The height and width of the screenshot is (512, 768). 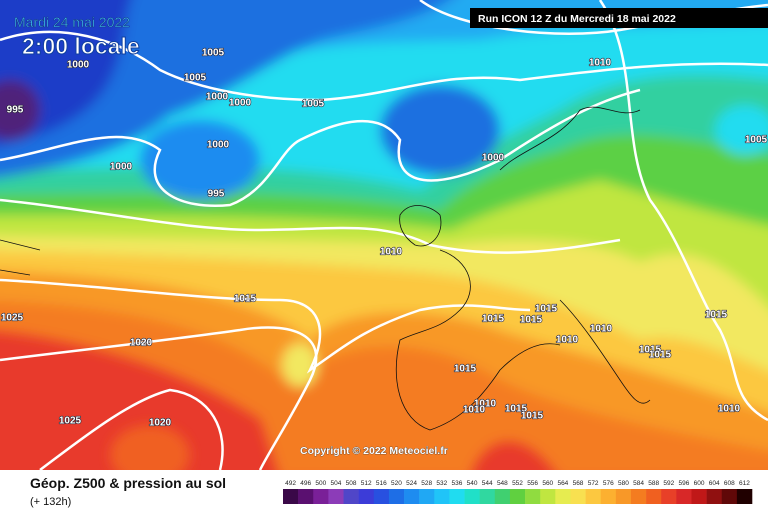 I want to click on scale-label: 536, so click(x=457, y=483).